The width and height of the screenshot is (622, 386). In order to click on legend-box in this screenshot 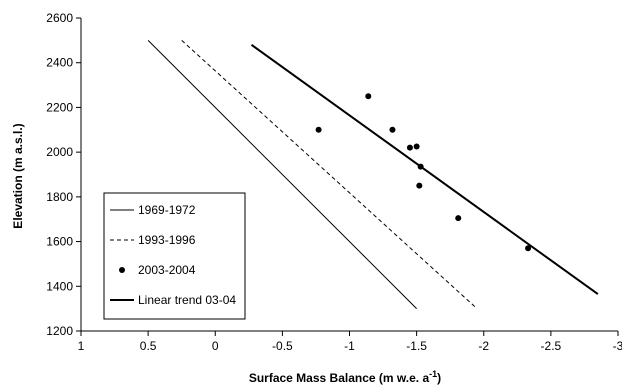, I will do `click(174, 256)`.